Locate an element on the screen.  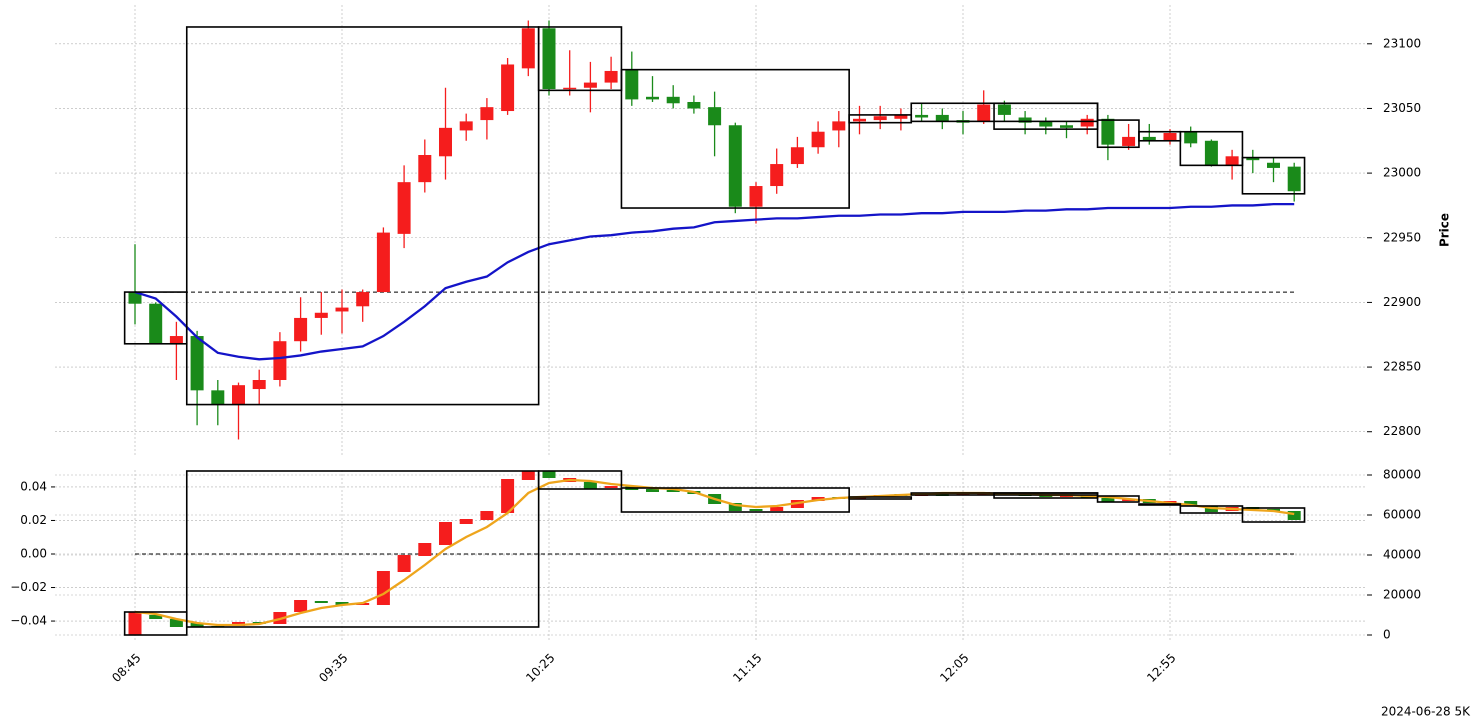
footer: 2024-06-28 5K is located at coordinates (1426, 712).